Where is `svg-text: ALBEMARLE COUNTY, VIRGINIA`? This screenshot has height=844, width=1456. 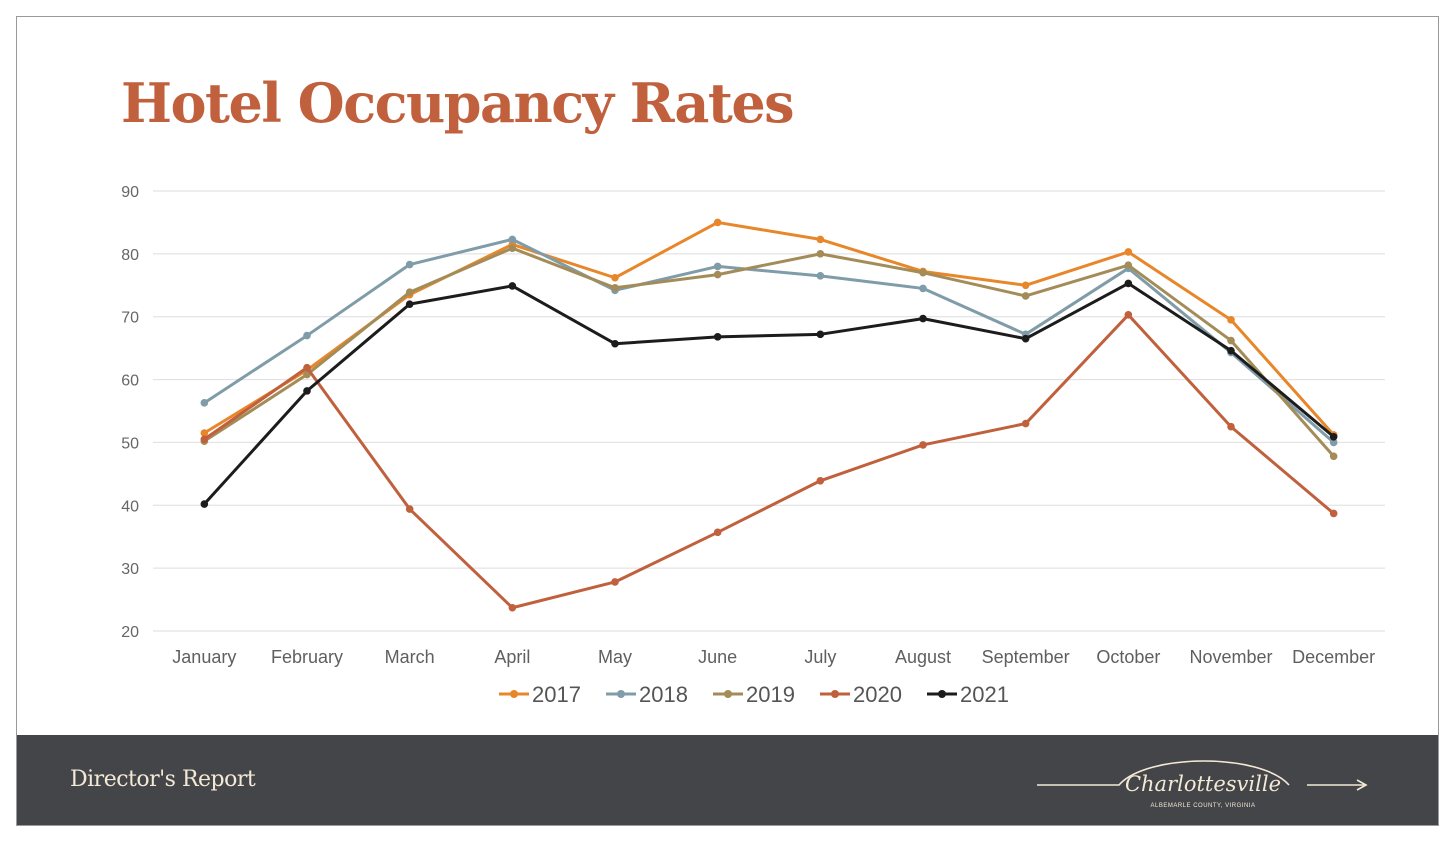
svg-text: ALBEMARLE COUNTY, VIRGINIA is located at coordinates (1203, 806).